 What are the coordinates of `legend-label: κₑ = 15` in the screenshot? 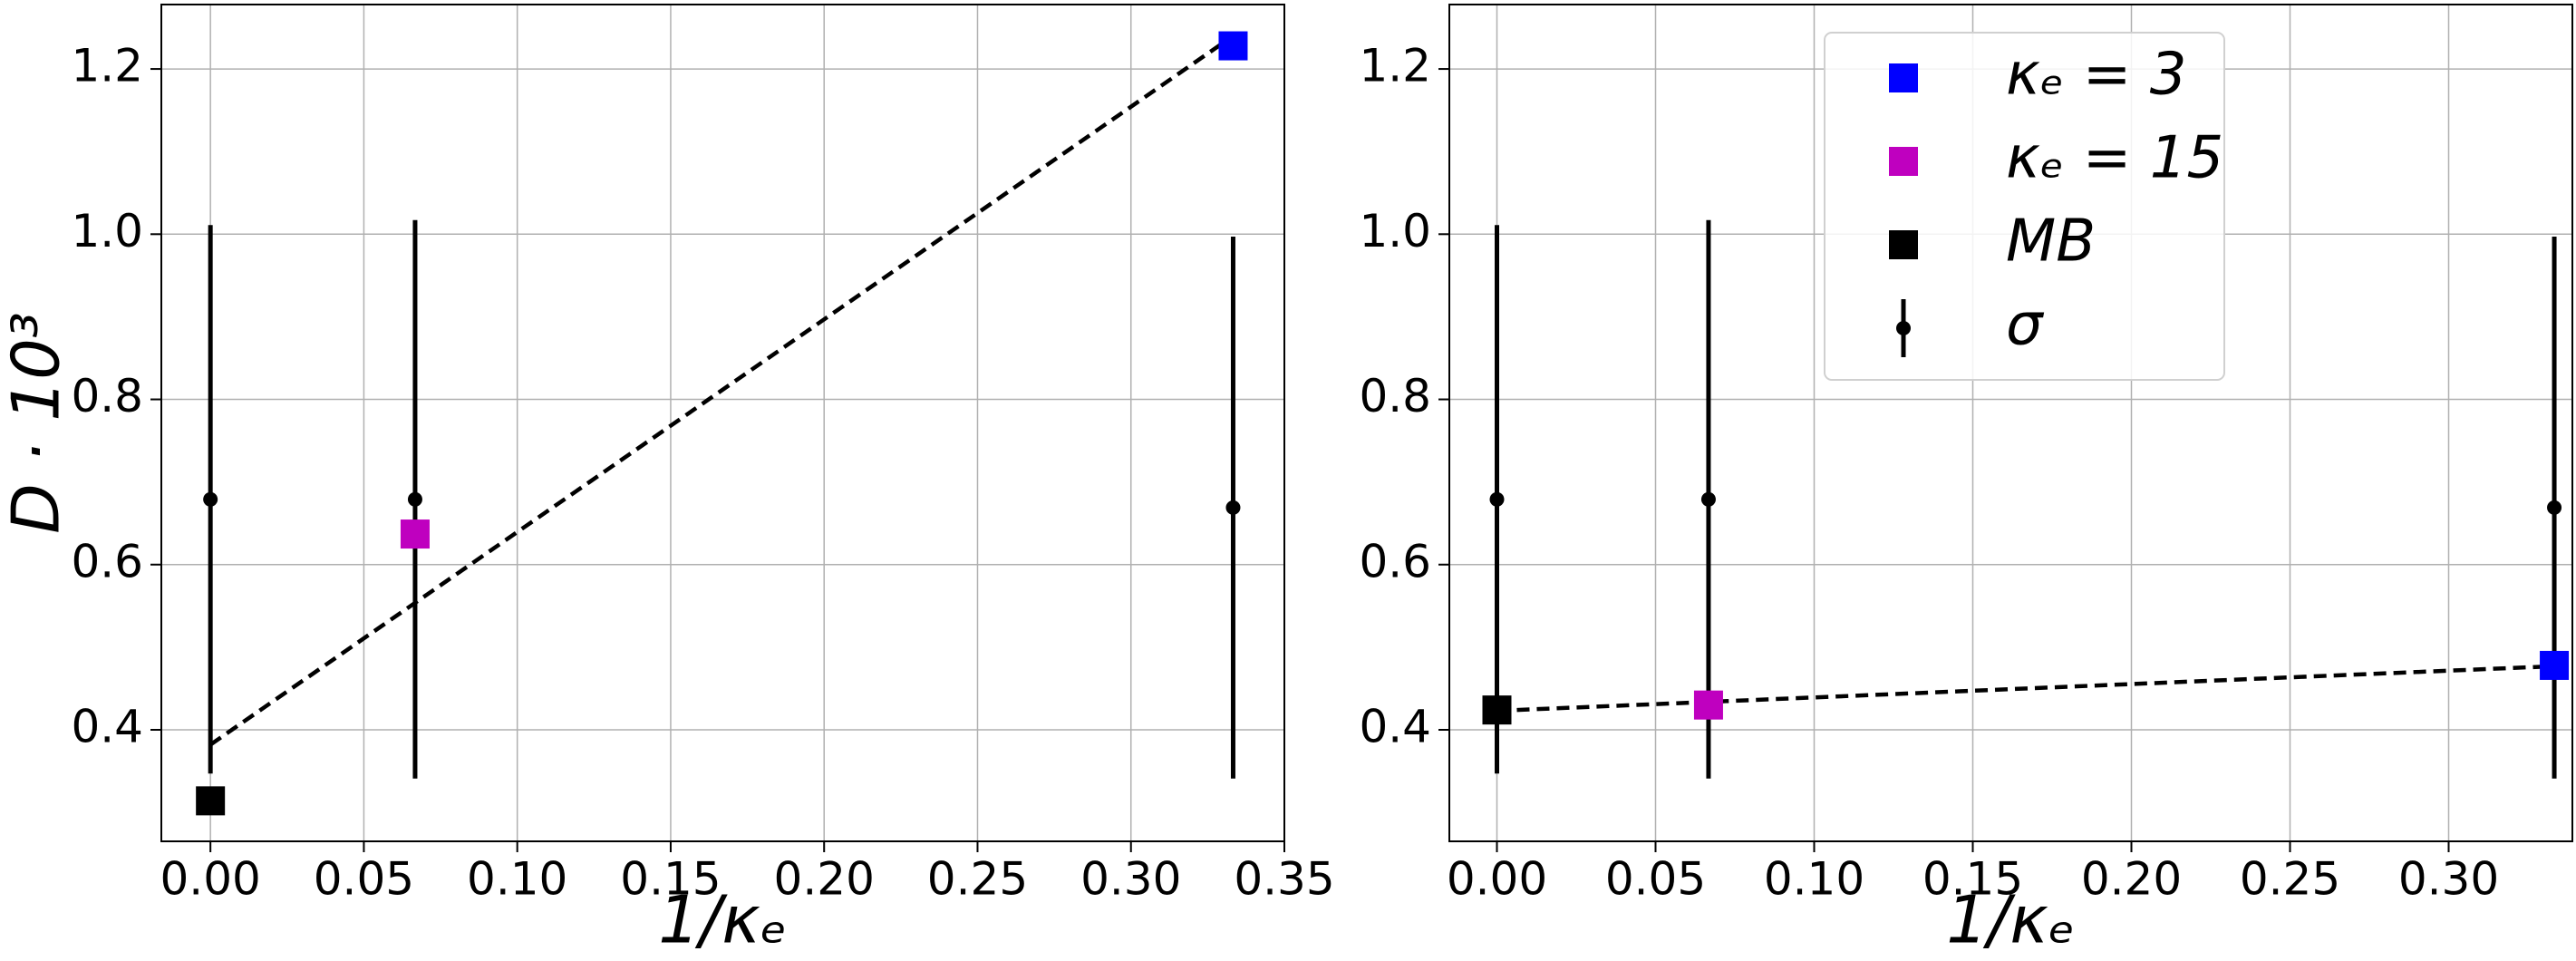 It's located at (2114, 158).